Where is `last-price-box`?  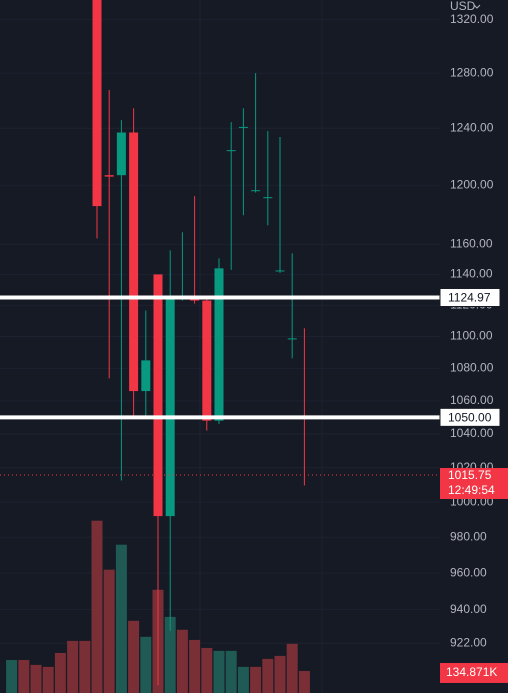
last-price-box is located at coordinates (474, 483).